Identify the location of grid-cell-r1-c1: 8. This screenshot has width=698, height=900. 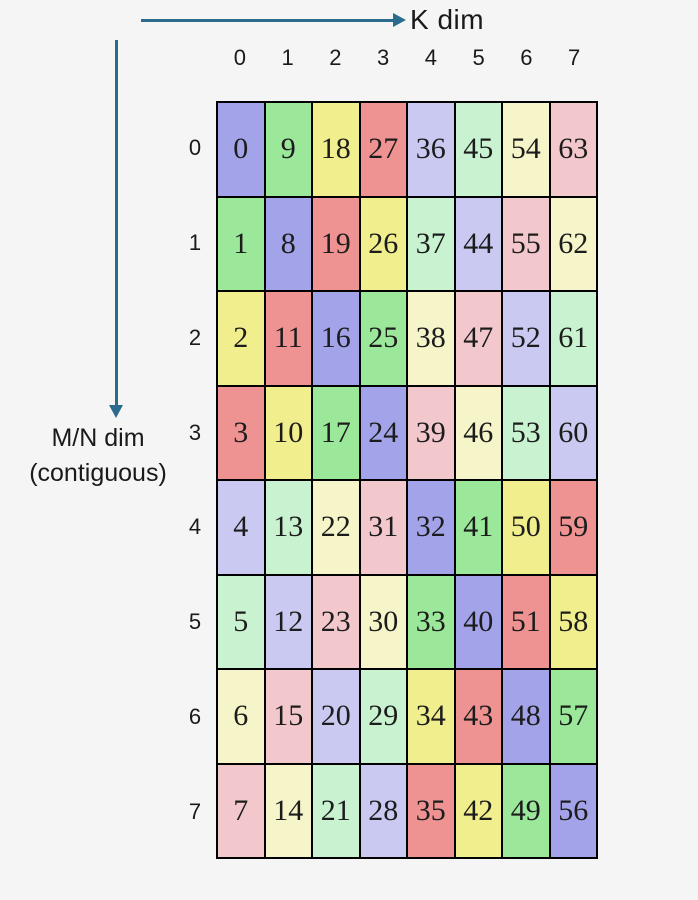
(288, 243).